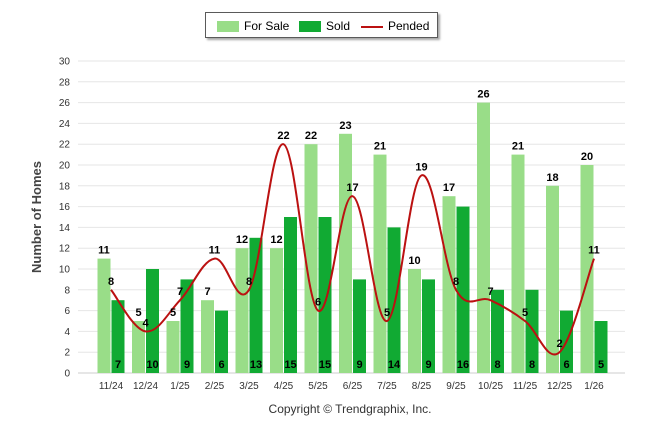  I want to click on x-tick-label: 11/25, so click(525, 386).